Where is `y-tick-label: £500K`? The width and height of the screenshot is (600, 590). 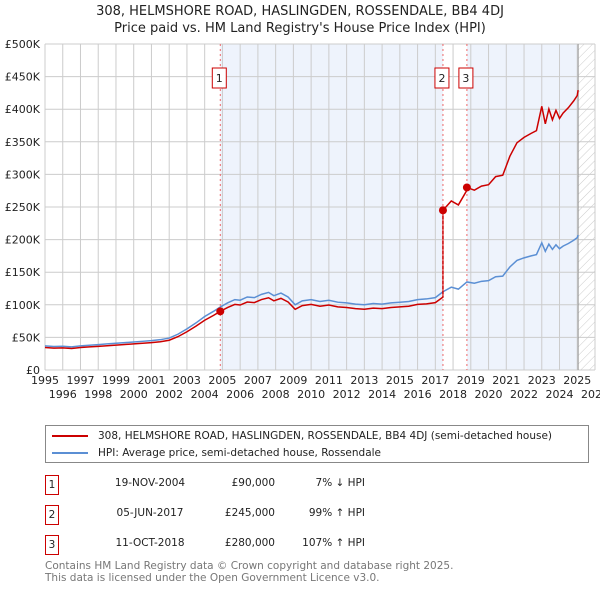 y-tick-label: £500K is located at coordinates (23, 44).